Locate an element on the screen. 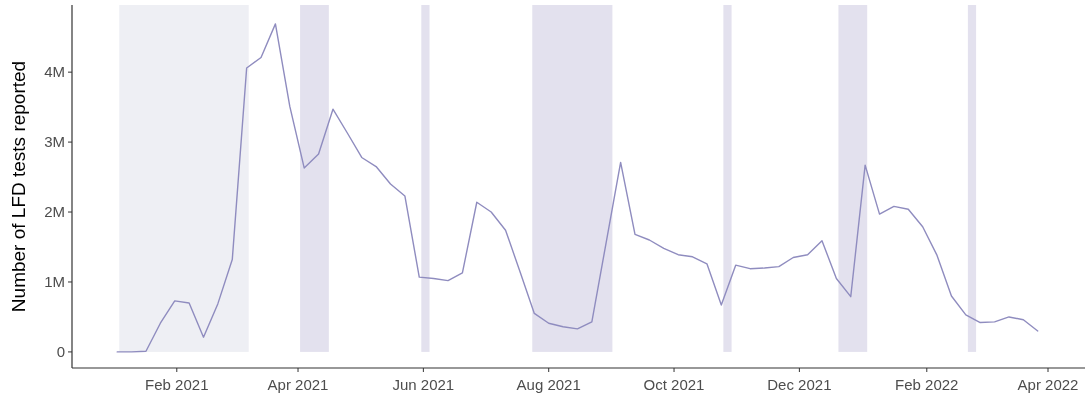  x-tick-label: Dec 2021 is located at coordinates (799, 384).